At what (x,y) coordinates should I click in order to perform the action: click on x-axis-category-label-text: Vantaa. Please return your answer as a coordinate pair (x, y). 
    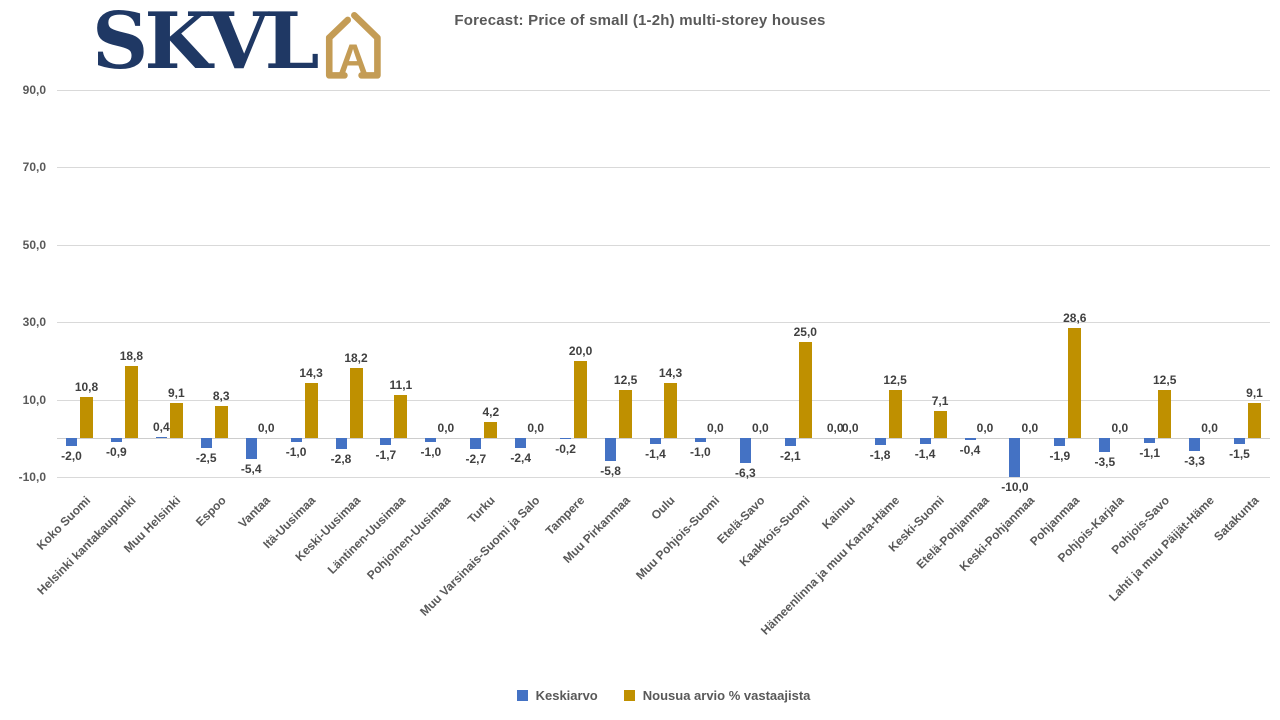
    Looking at the image, I should click on (255, 512).